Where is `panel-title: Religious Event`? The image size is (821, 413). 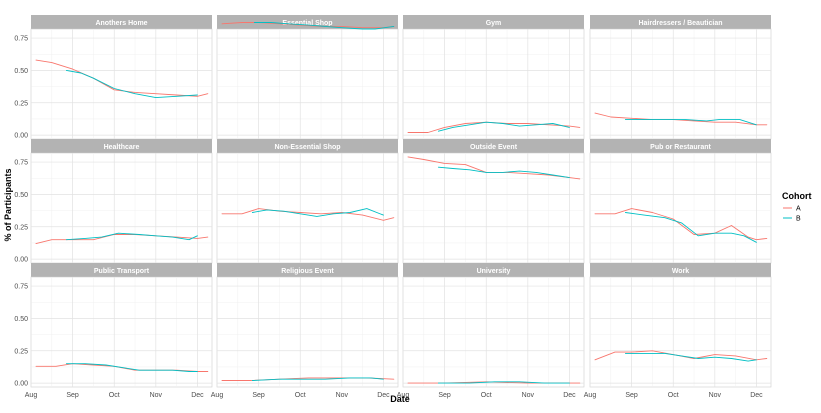
panel-title: Religious Event is located at coordinates (307, 271).